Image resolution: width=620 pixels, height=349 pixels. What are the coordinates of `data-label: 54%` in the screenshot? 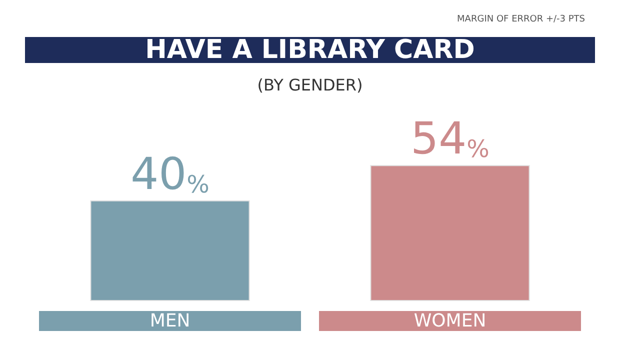 It's located at (450, 139).